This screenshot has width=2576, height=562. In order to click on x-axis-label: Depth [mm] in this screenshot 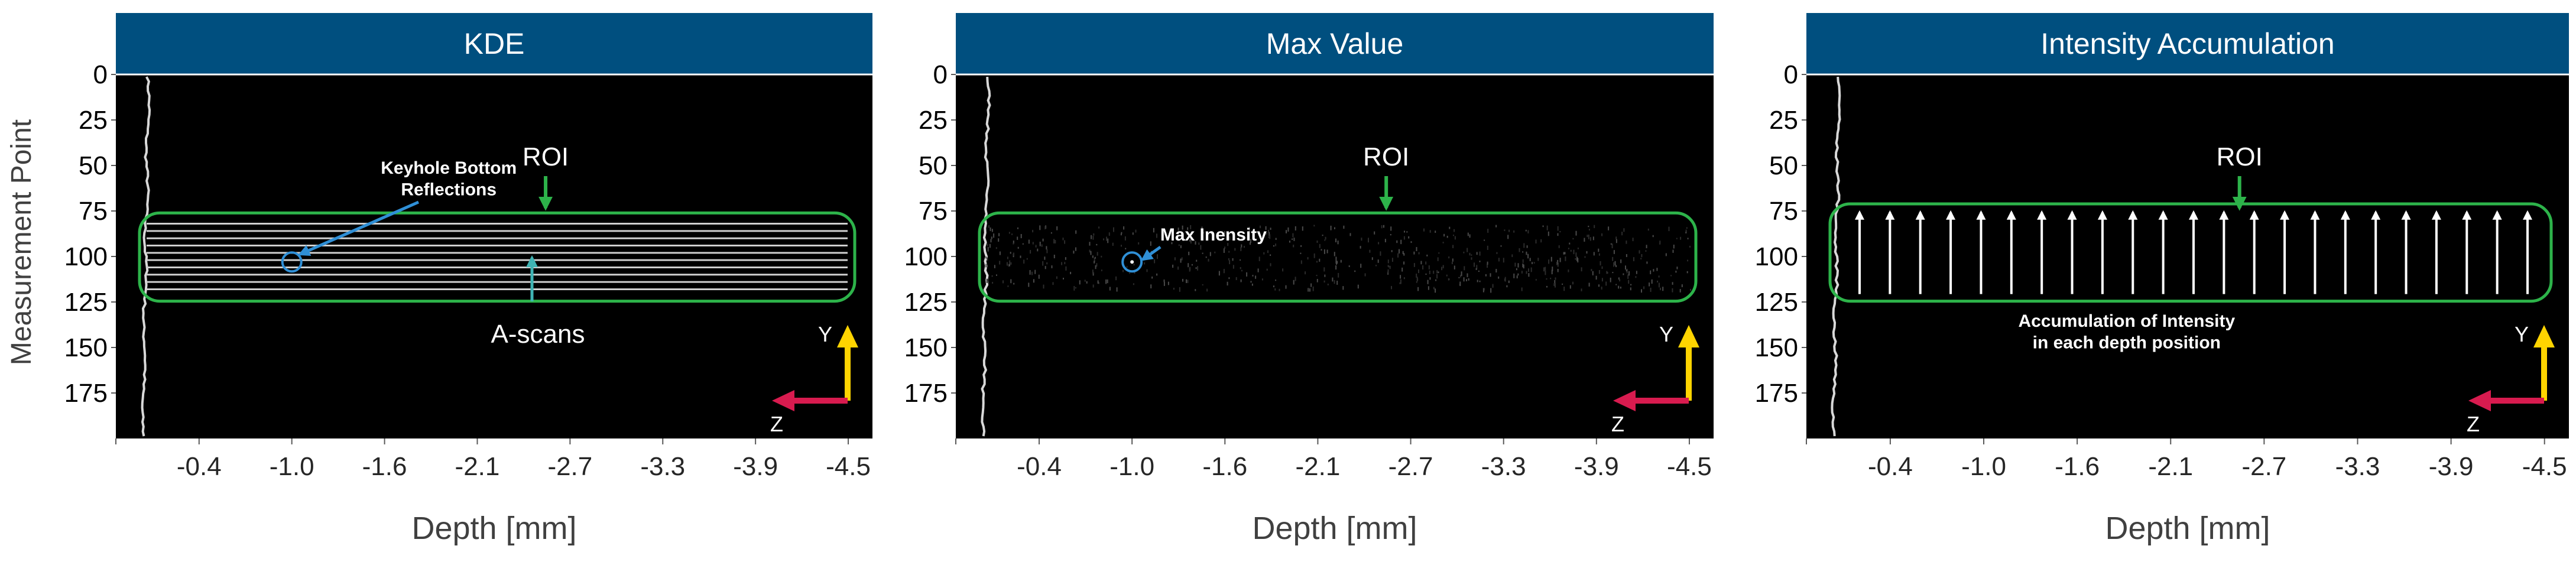, I will do `click(2187, 528)`.